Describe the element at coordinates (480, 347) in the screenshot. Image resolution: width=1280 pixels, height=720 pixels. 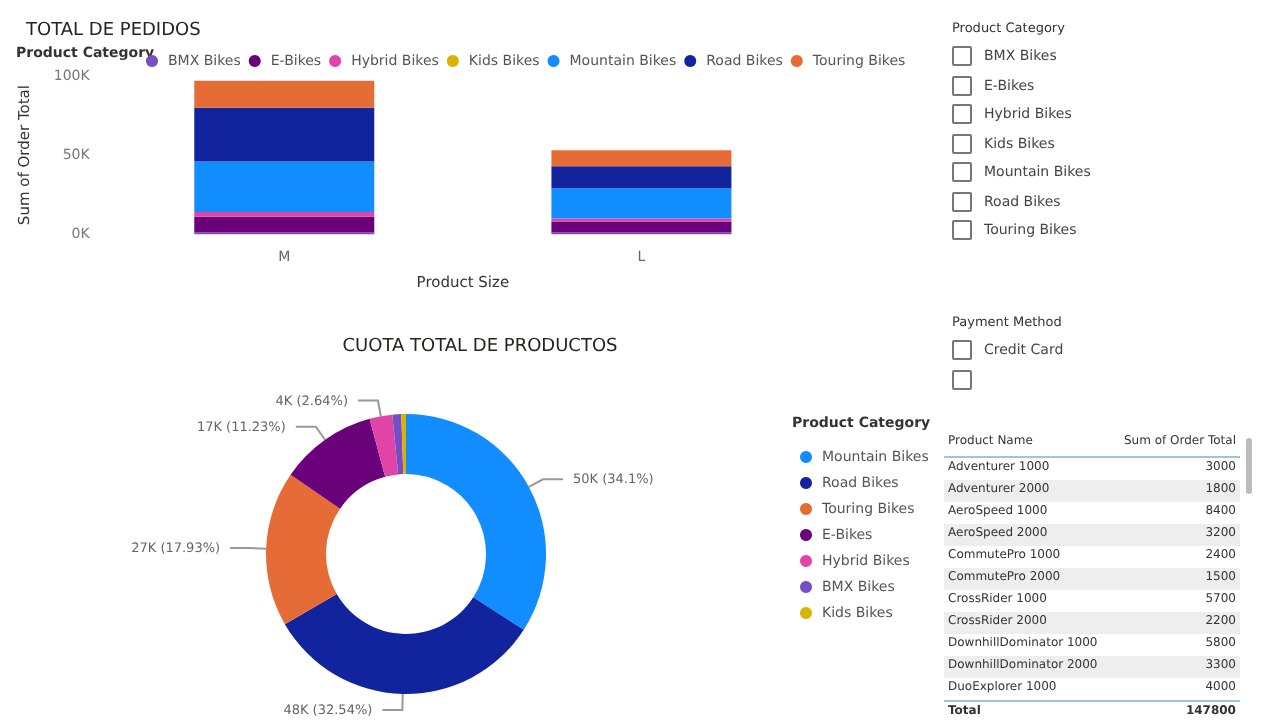
I see `chart-title: CUOTA TOTAL DE PRODUCTOS` at that location.